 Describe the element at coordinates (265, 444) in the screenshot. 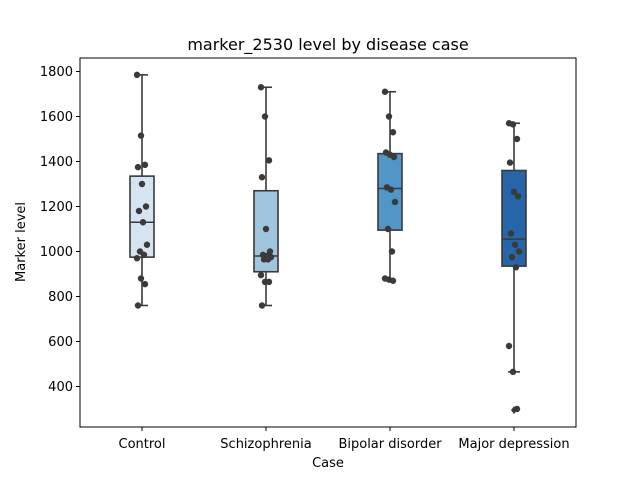

I see `x-tick-label: Schizophrenia` at that location.